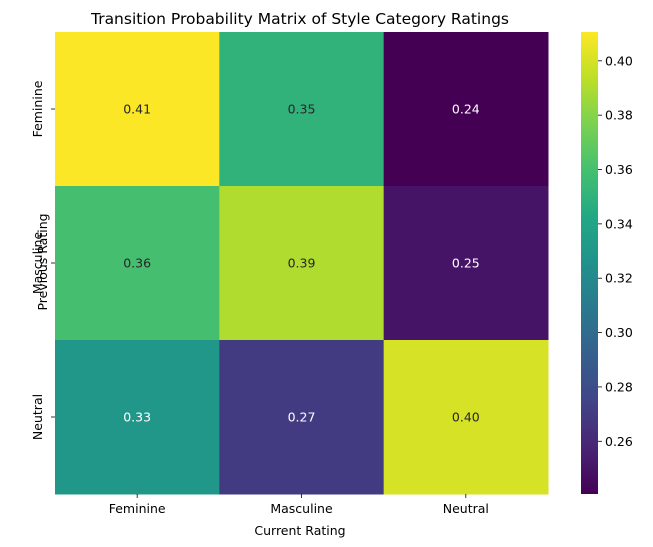 The width and height of the screenshot is (653, 547). I want to click on colorbar-tick-label: 0.26, so click(619, 441).